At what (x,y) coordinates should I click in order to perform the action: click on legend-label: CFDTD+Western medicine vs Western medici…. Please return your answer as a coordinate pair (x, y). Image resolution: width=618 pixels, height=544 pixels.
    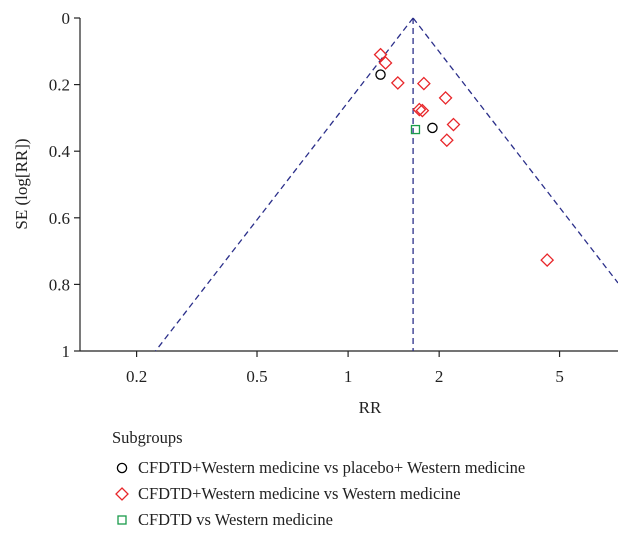
    Looking at the image, I should click on (299, 493).